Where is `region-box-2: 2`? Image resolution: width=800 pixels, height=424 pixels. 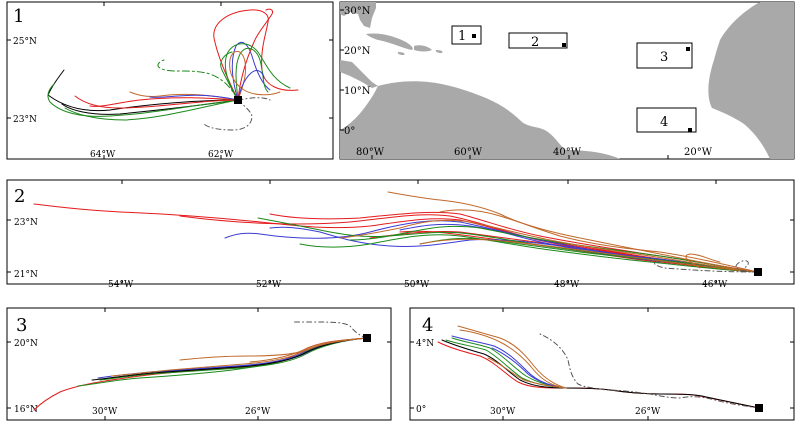
region-box-2: 2 is located at coordinates (538, 41).